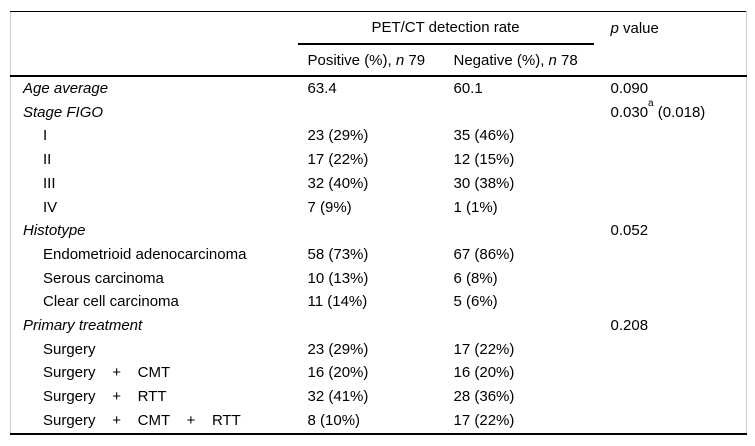 The image size is (755, 446). I want to click on table-row: Stage FIGO 0.030a (0.018), so click(379, 111).